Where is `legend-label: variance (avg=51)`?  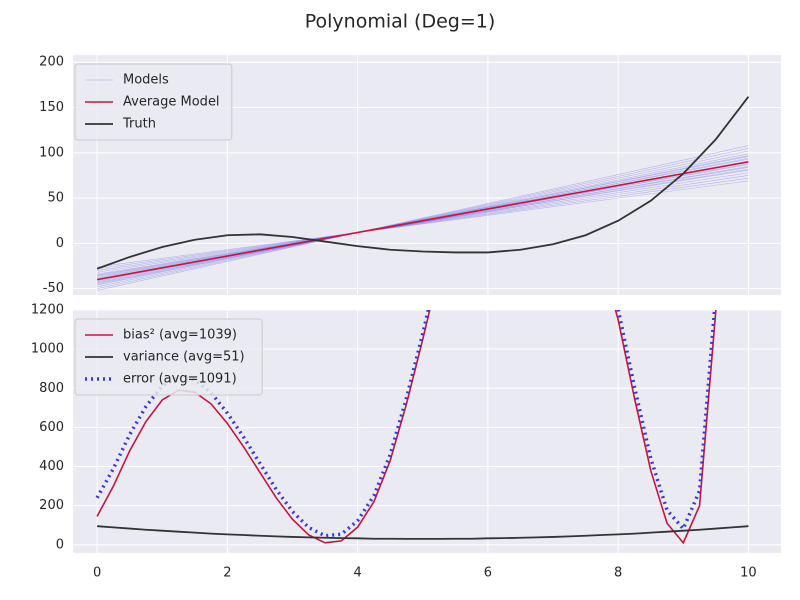 legend-label: variance (avg=51) is located at coordinates (184, 357).